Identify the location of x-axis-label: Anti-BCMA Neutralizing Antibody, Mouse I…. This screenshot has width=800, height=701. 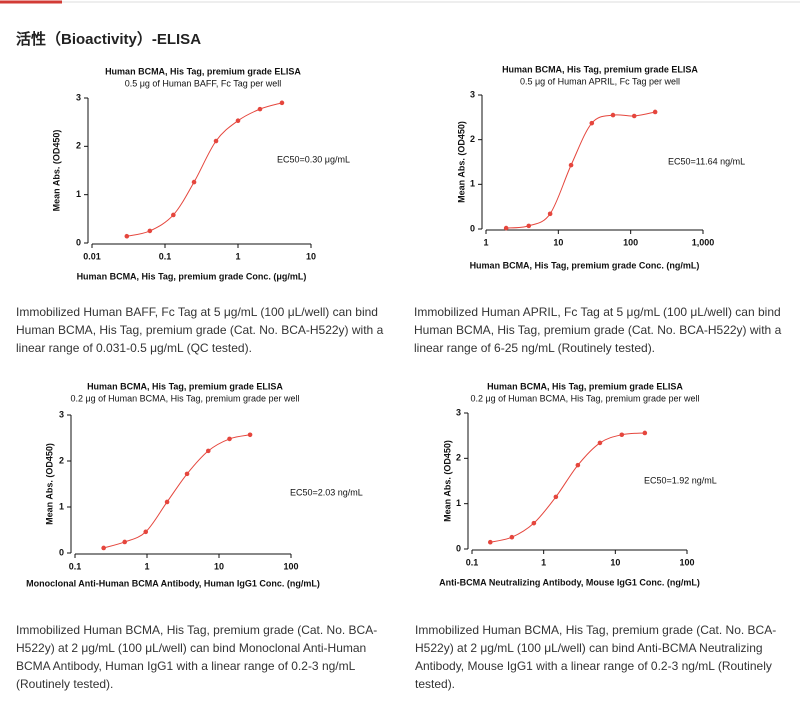
(569, 582).